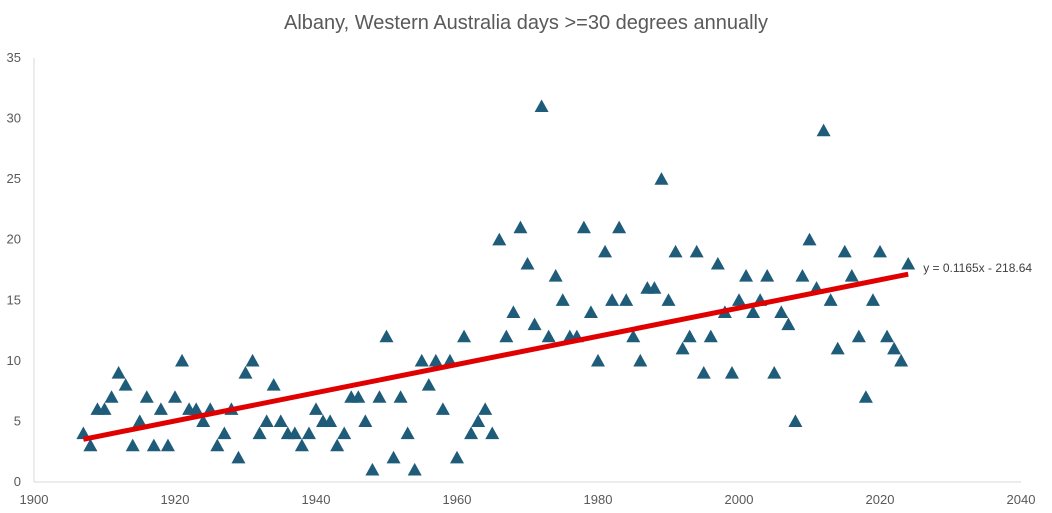  Describe the element at coordinates (175, 499) in the screenshot. I see `x-tick-label: 1920` at that location.